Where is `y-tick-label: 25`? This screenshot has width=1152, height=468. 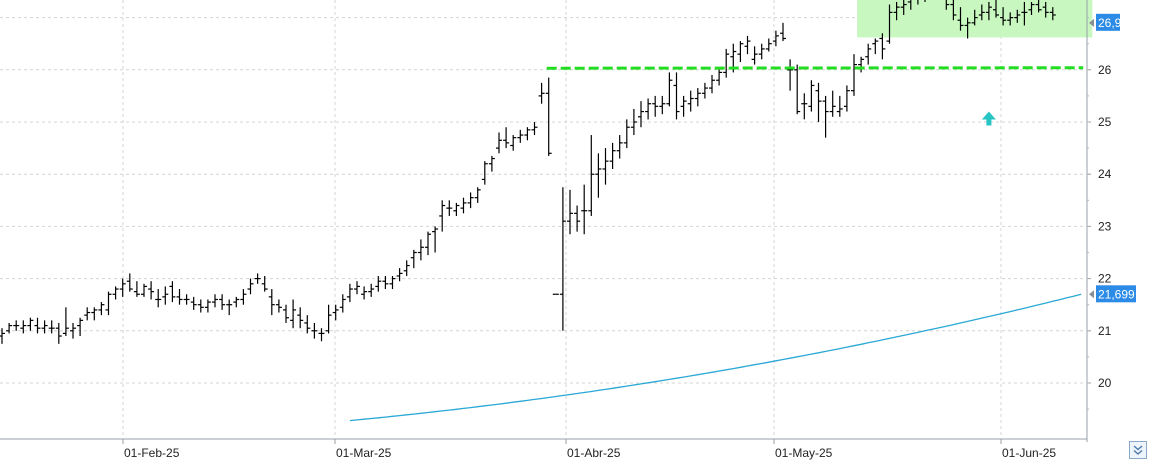 y-tick-label: 25 is located at coordinates (1105, 122).